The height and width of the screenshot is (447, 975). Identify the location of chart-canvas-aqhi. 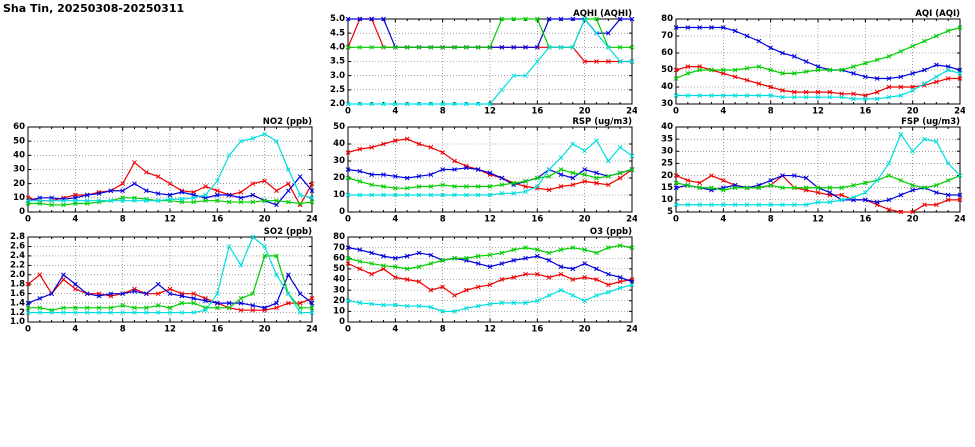
(479, 63).